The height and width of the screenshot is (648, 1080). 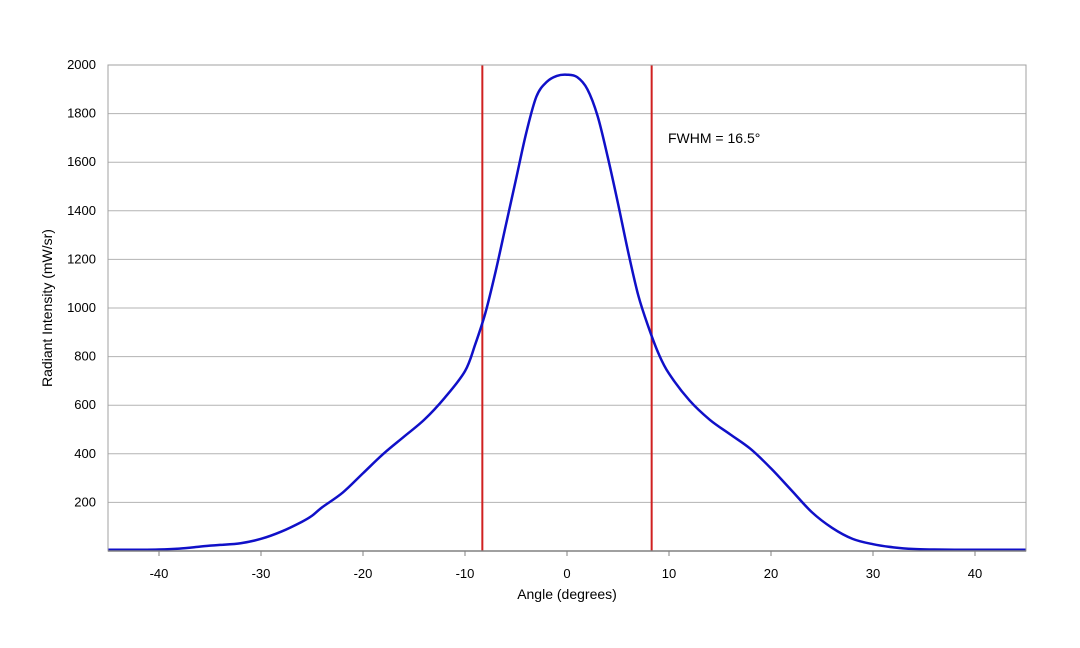 I want to click on y-axis-label: Radiant Intensity (mW/sr), so click(x=47, y=308).